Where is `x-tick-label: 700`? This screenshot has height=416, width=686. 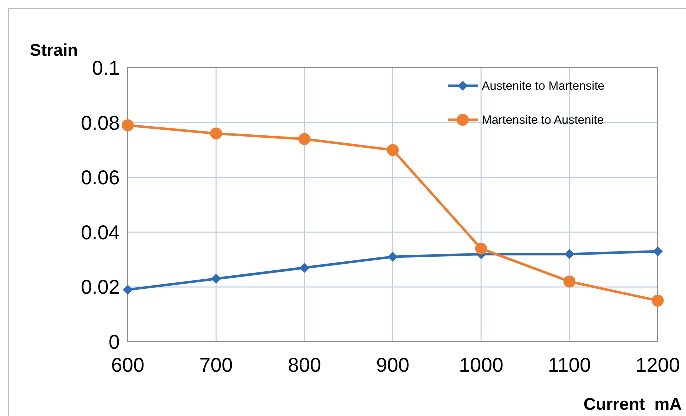
x-tick-label: 700 is located at coordinates (217, 366).